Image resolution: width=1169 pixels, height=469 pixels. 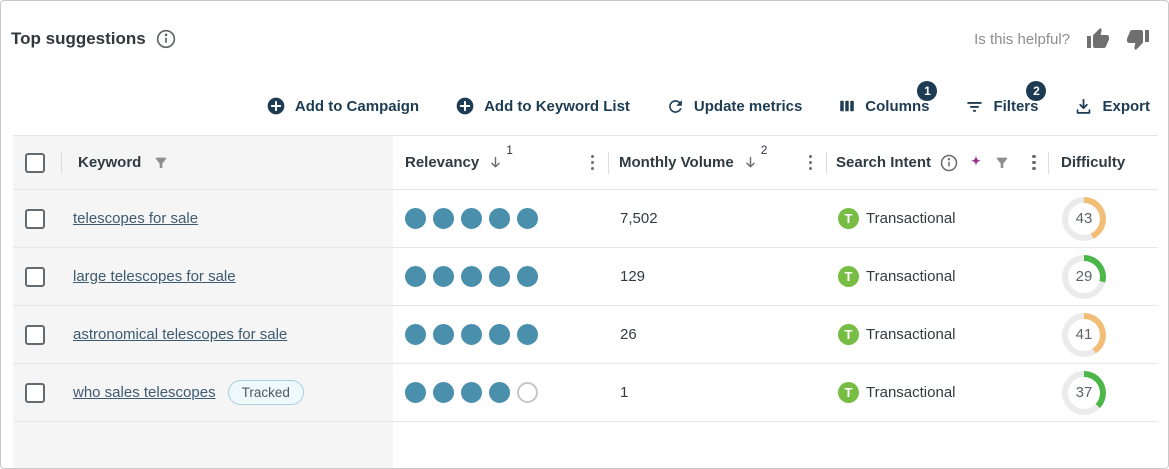 What do you see at coordinates (1084, 392) in the screenshot?
I see `difficulty-ring: 37` at bounding box center [1084, 392].